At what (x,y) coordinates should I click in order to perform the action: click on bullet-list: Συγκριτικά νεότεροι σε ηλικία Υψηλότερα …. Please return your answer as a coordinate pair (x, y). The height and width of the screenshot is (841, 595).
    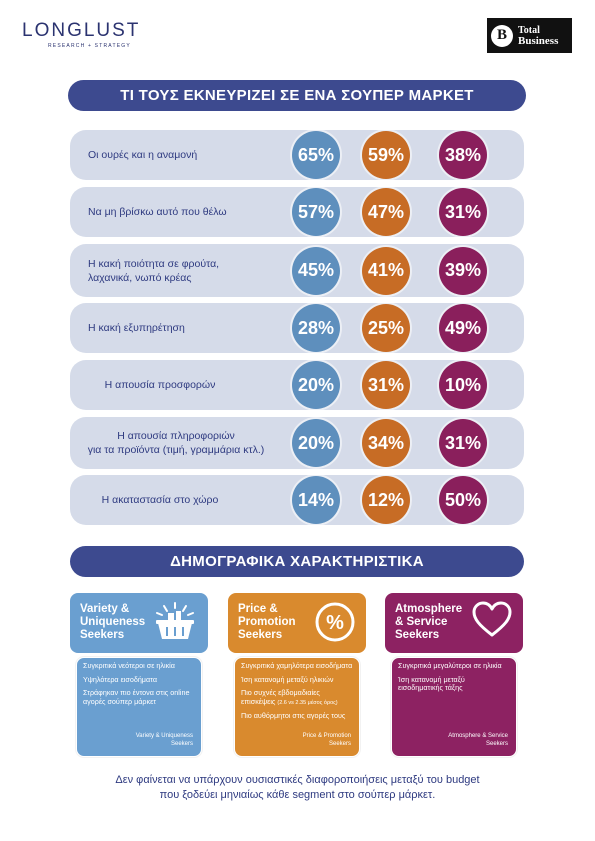
    Looking at the image, I should click on (139, 686).